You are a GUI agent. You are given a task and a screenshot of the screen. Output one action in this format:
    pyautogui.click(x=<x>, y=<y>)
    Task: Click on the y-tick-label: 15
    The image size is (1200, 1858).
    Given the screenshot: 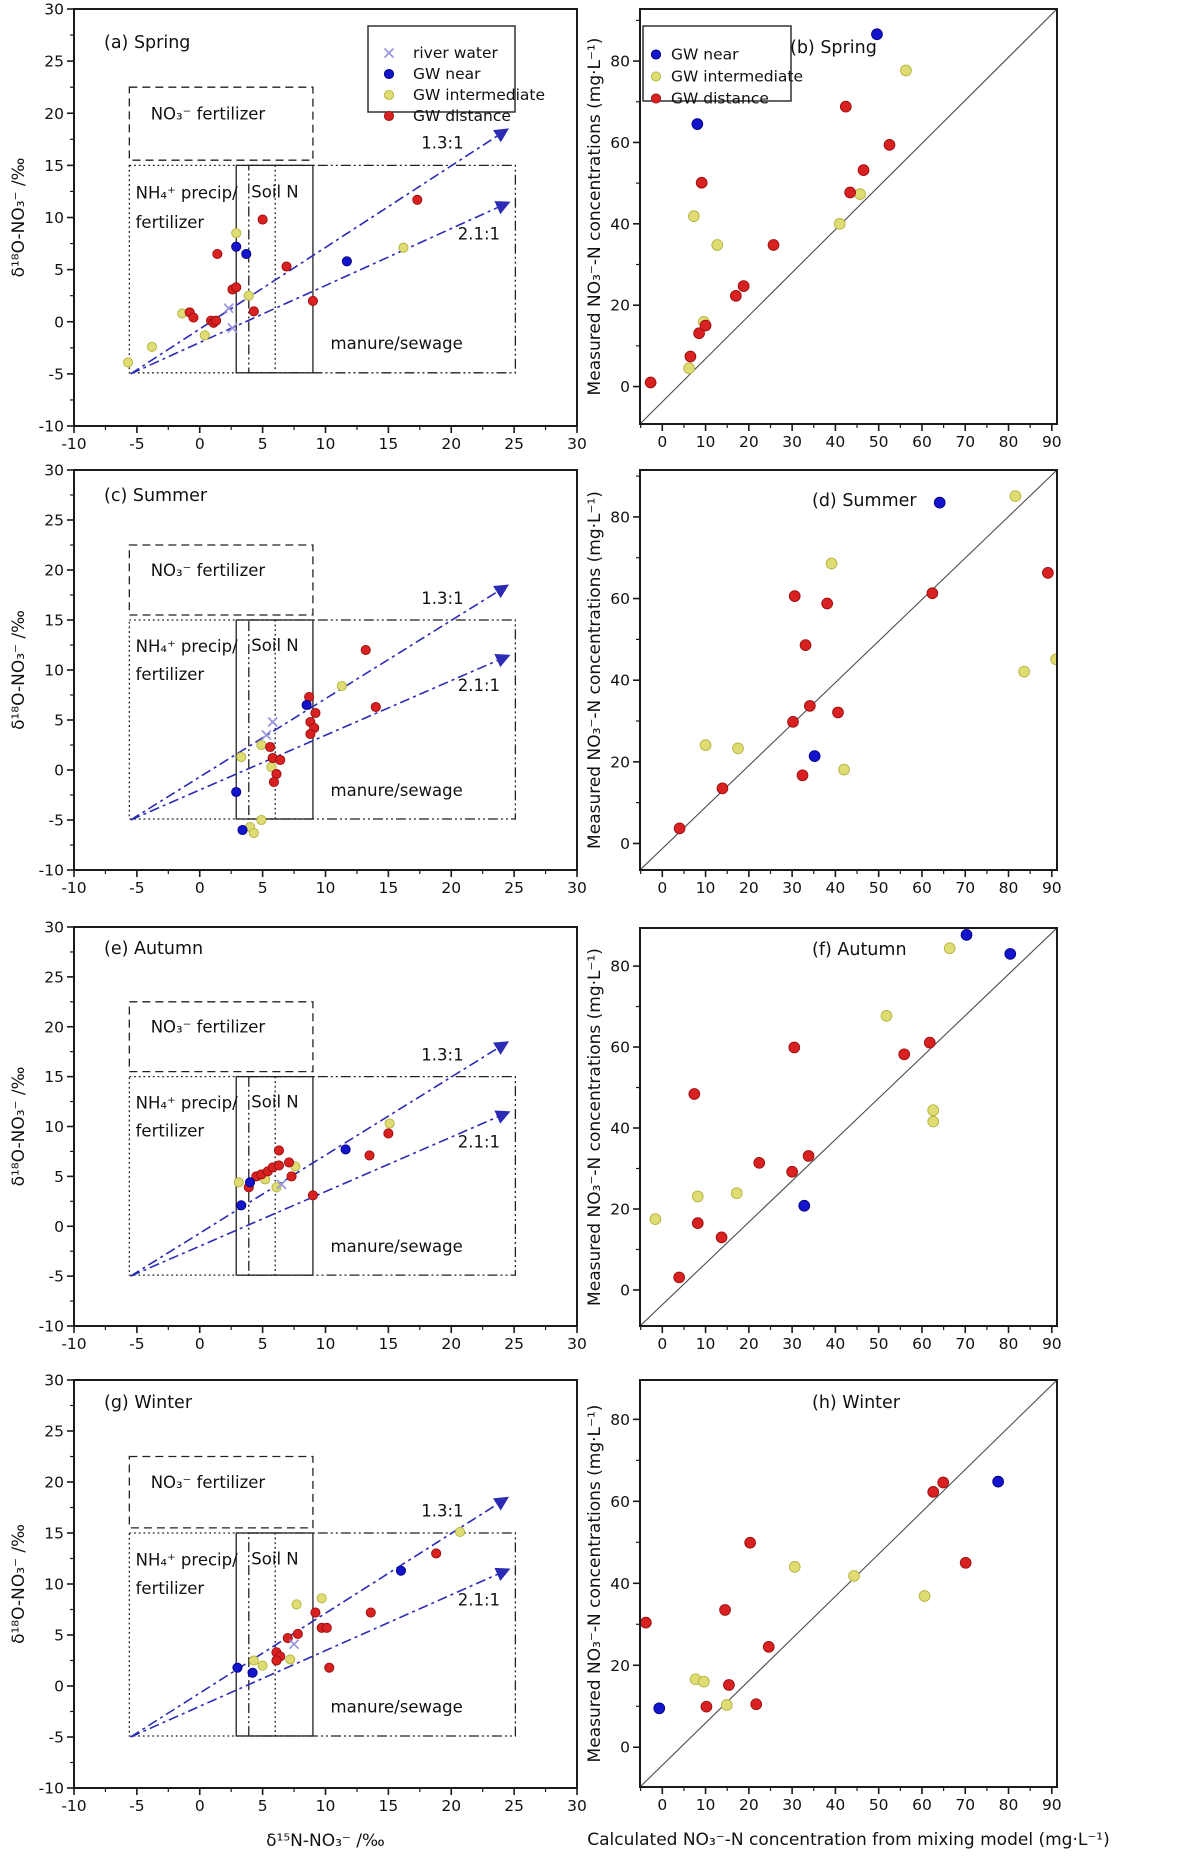 What is the action you would take?
    pyautogui.click(x=54, y=166)
    